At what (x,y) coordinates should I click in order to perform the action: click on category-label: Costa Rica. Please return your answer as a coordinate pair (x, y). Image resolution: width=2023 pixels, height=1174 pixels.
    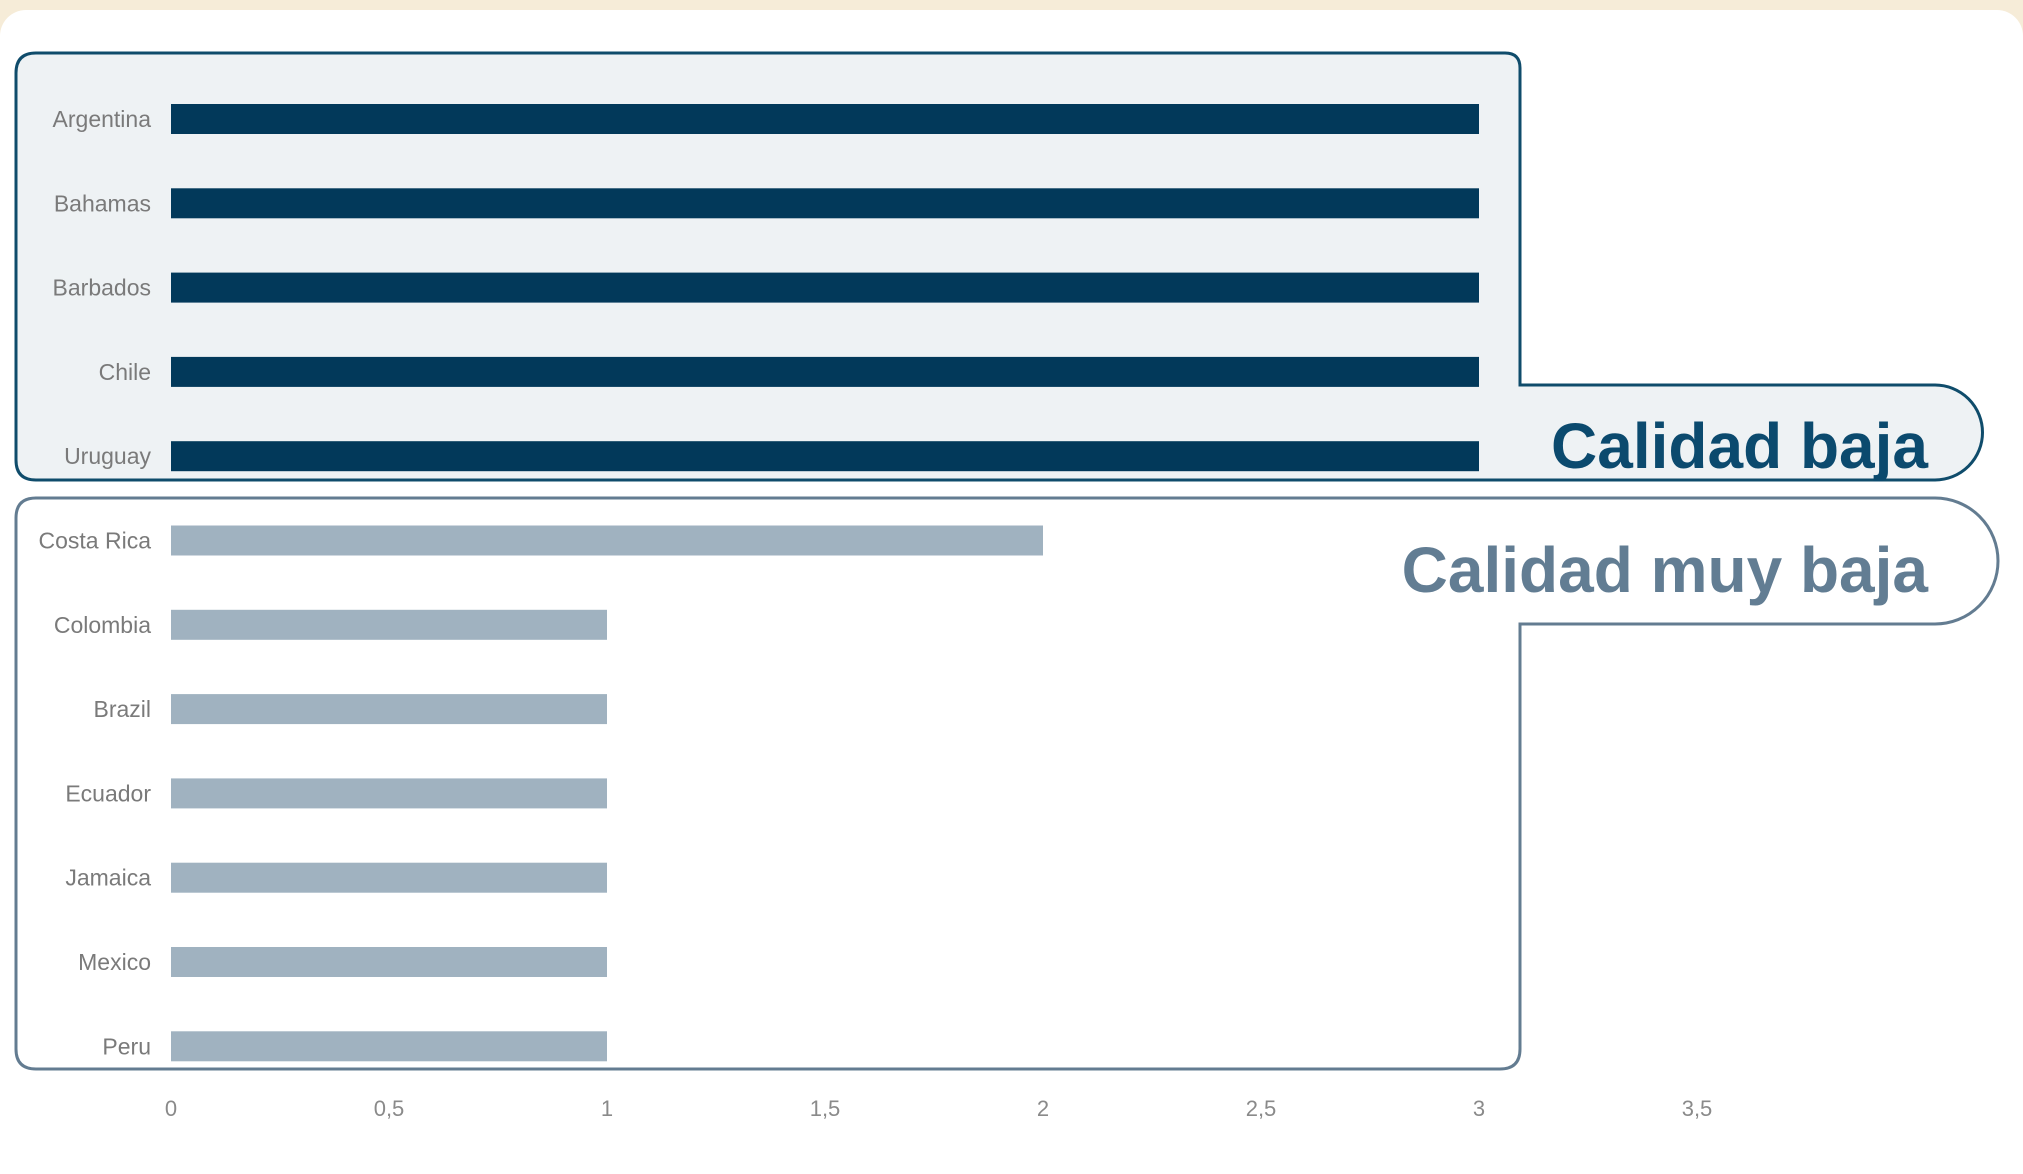
    Looking at the image, I should click on (95, 541).